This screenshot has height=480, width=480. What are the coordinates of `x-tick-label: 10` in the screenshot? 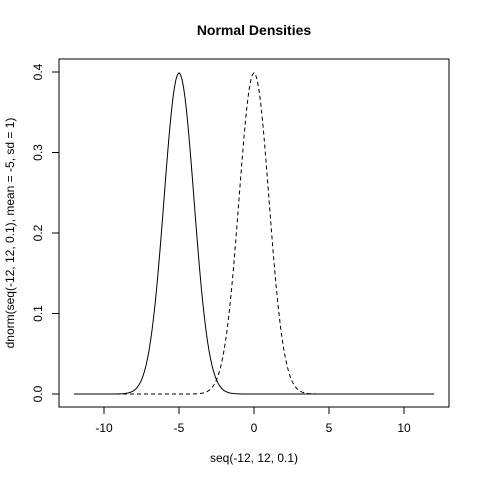 It's located at (404, 428).